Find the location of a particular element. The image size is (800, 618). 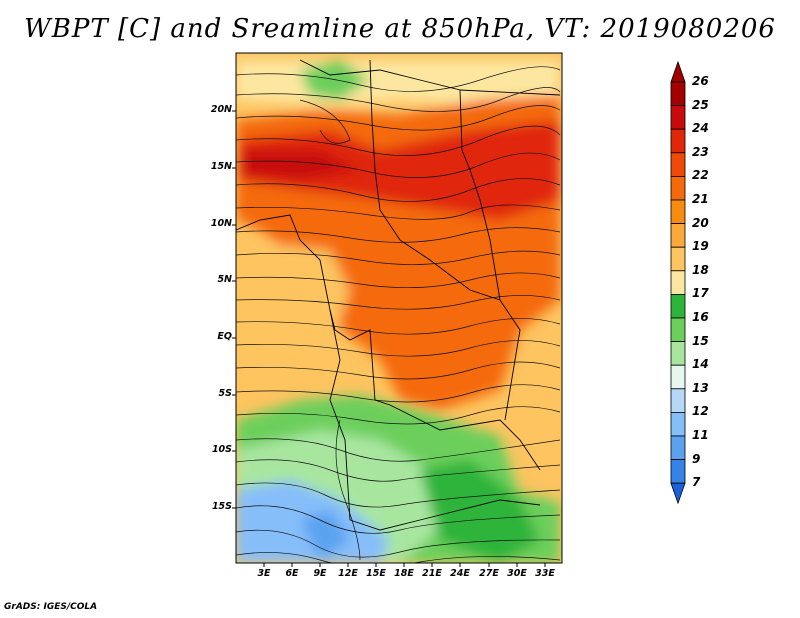

lat-label-10s: 10S is located at coordinates (221, 449).